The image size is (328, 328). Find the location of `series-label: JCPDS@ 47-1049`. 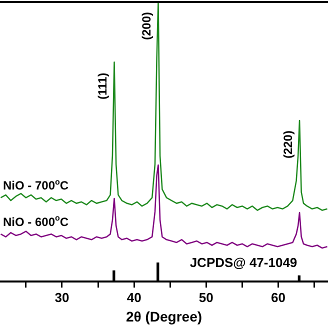

series-label: JCPDS@ 47-1049 is located at coordinates (244, 262).